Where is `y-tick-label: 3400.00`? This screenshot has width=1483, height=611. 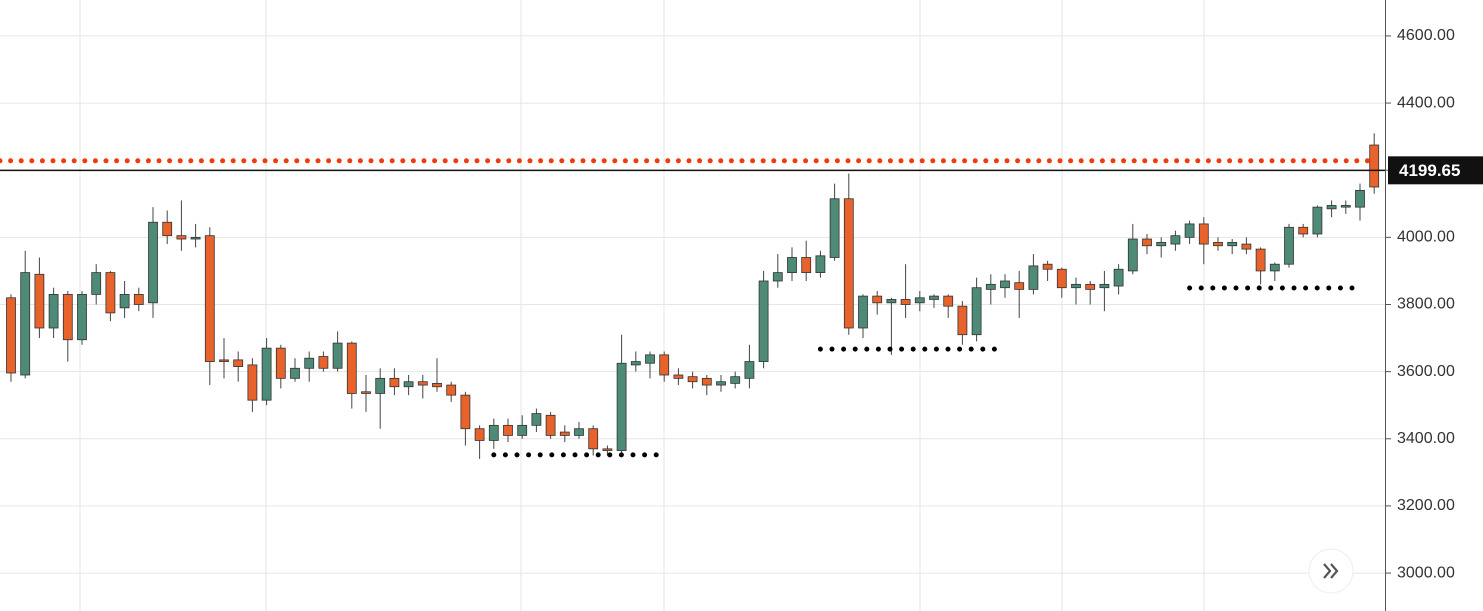 y-tick-label: 3400.00 is located at coordinates (1426, 438).